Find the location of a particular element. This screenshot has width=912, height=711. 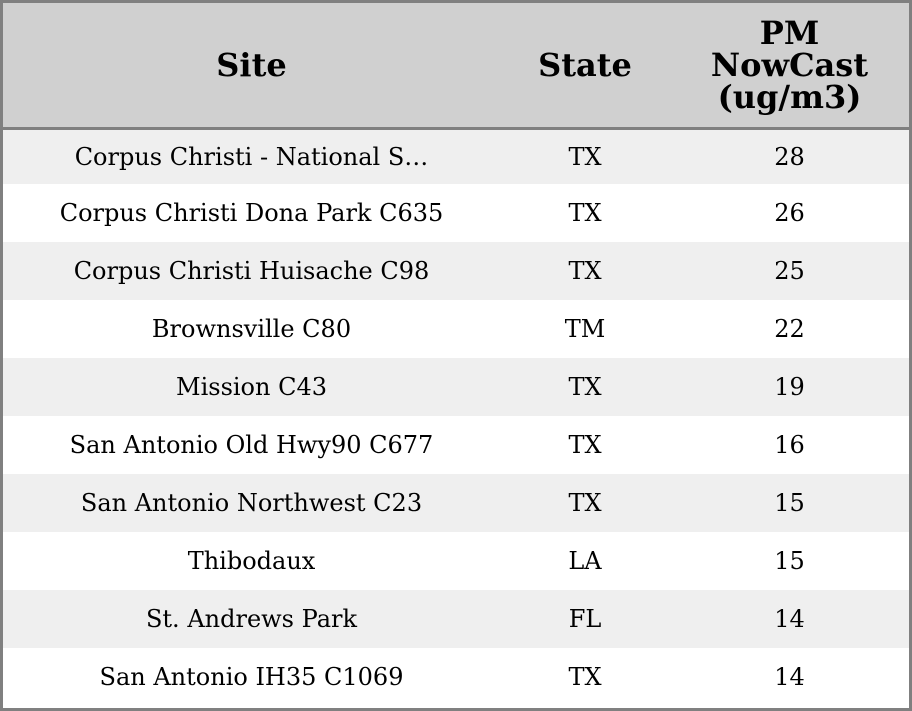

column-header-pm-nowcast: PM NowCast (ug/m3) is located at coordinates (789, 66).